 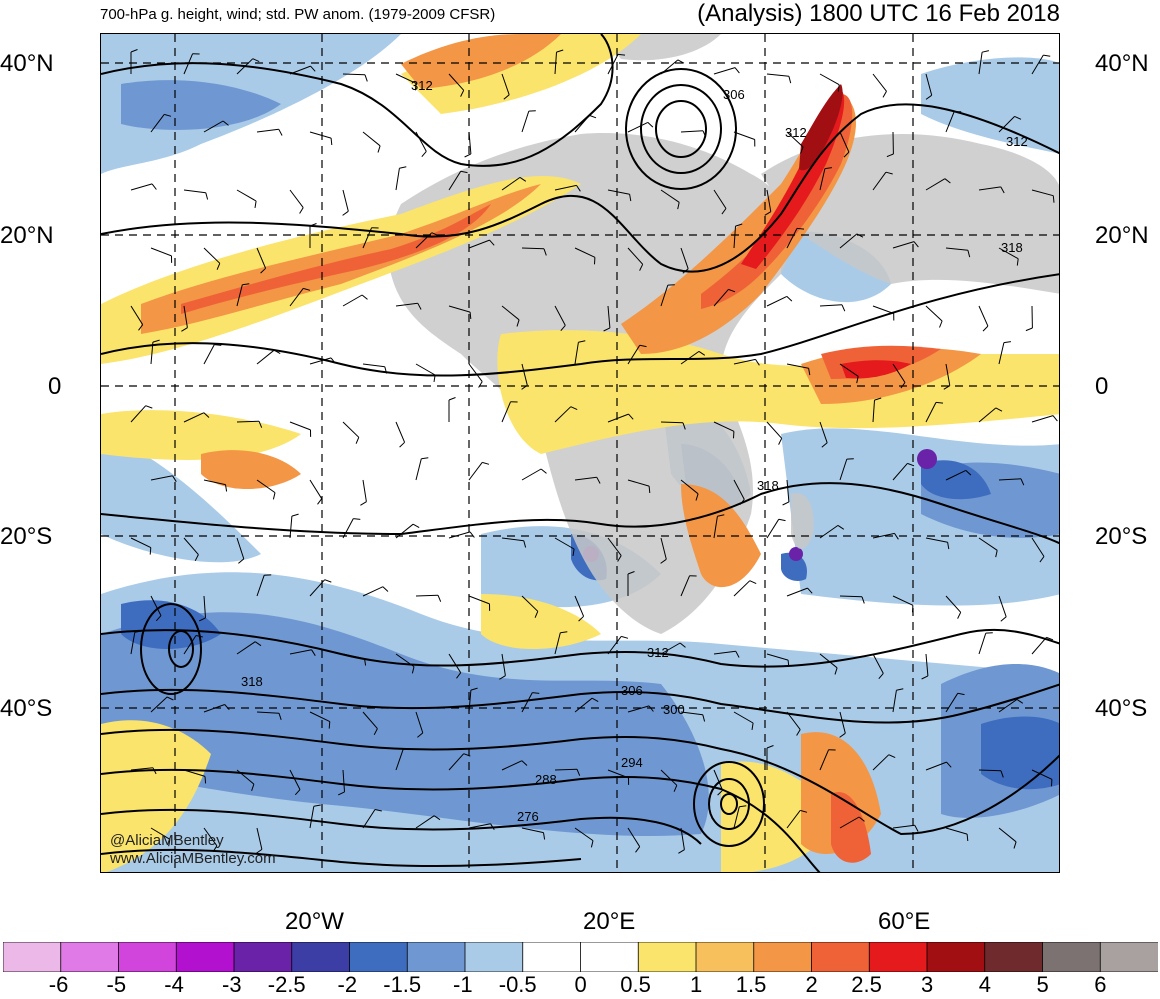 I want to click on lat-label-20s-left: 20°S, so click(x=26, y=536).